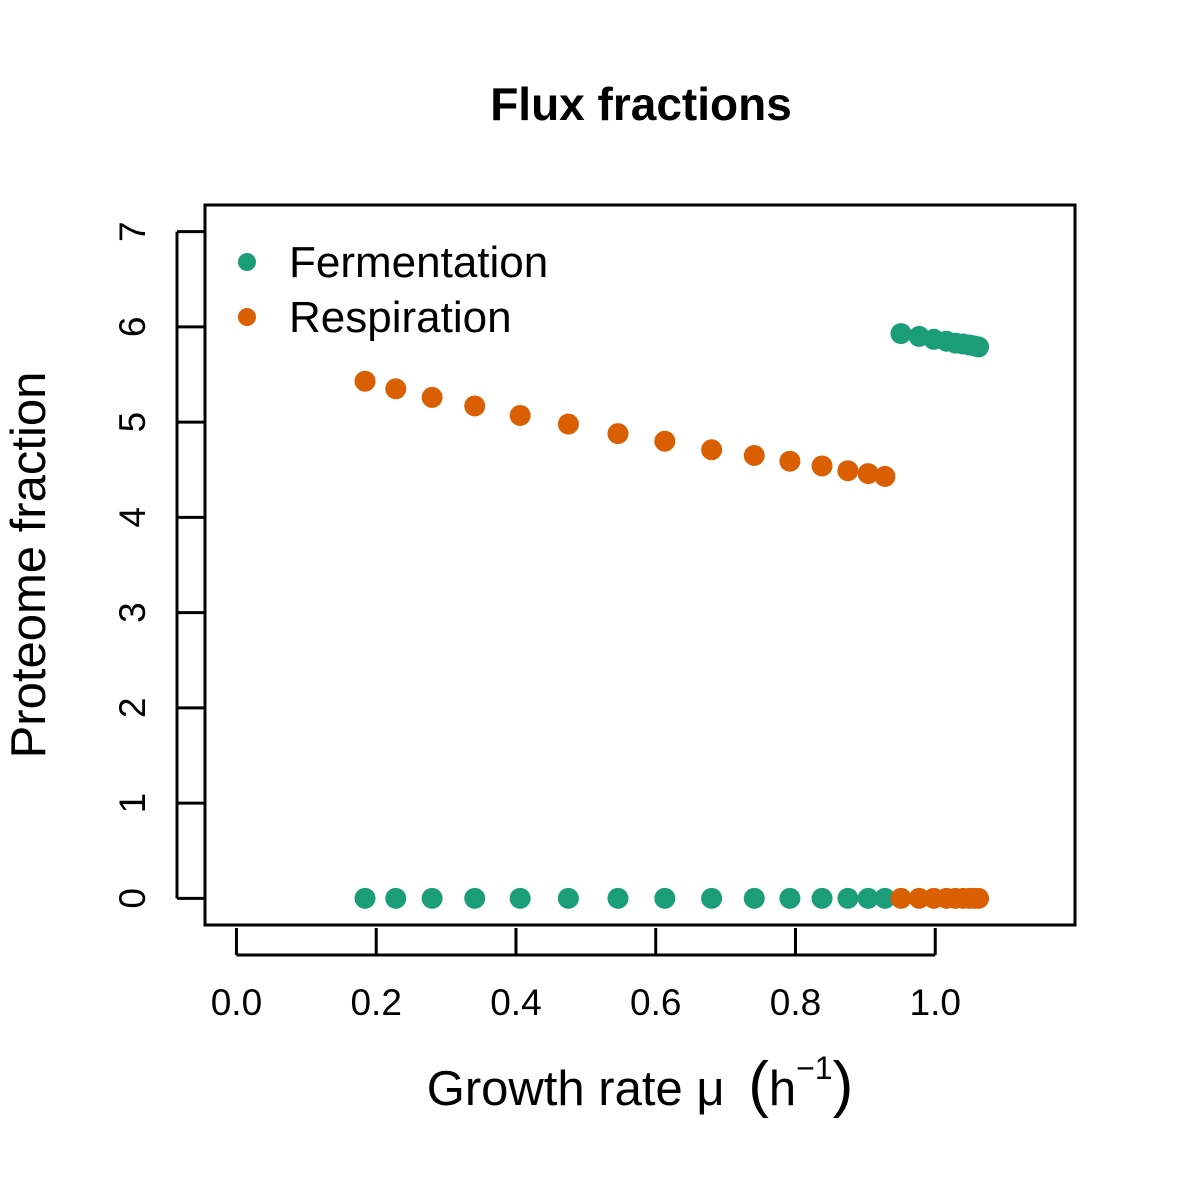  I want to click on y-tick-label: 1, so click(132, 803).